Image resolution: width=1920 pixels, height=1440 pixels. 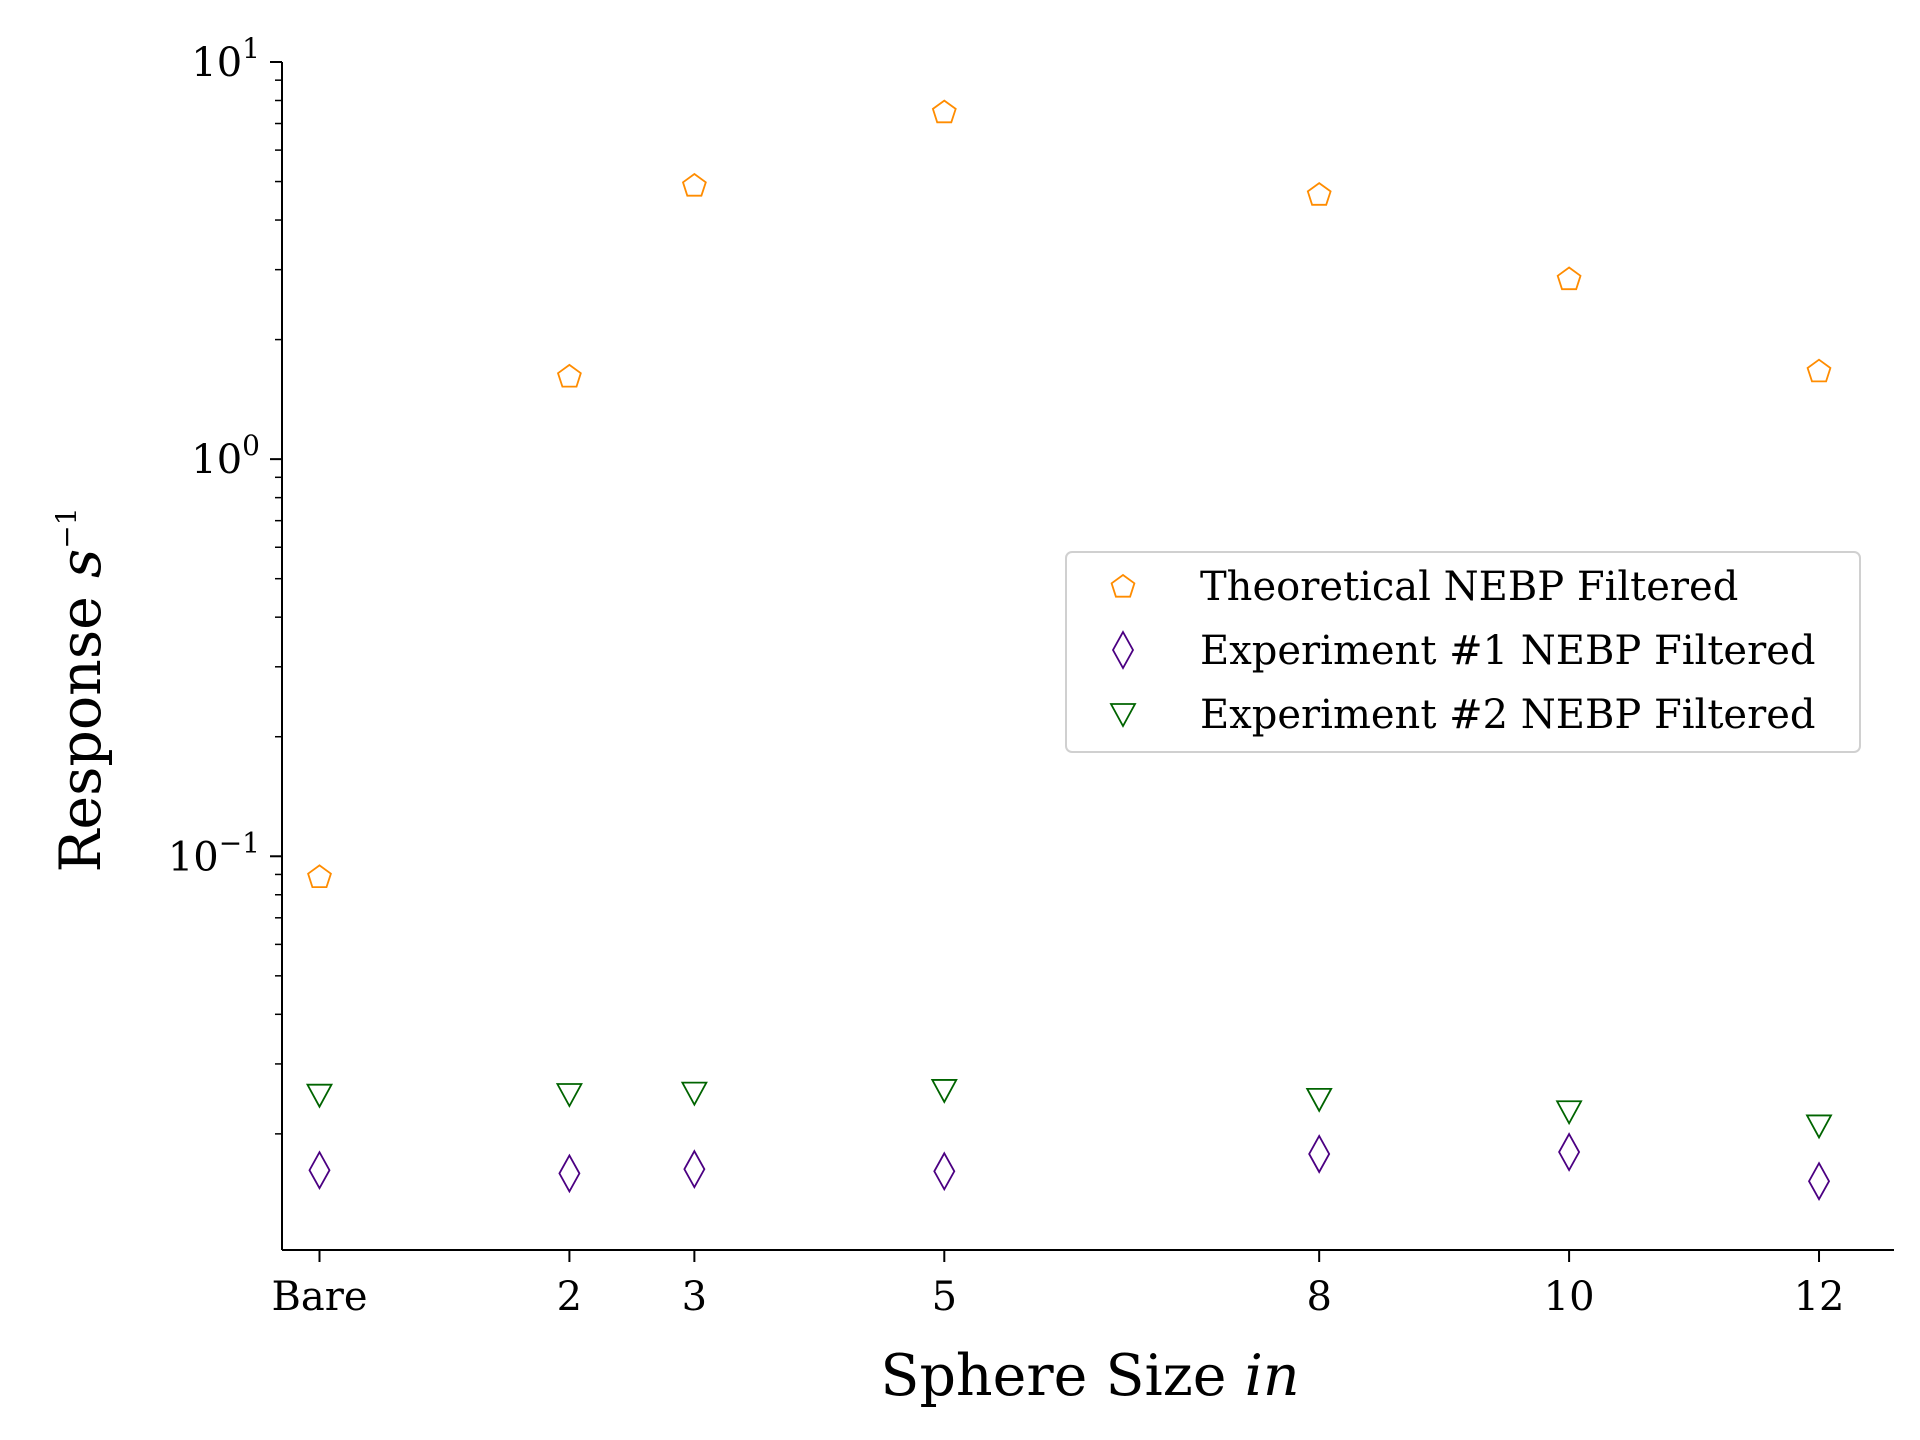 I want to click on x-tick-label: 3, so click(x=694, y=1297).